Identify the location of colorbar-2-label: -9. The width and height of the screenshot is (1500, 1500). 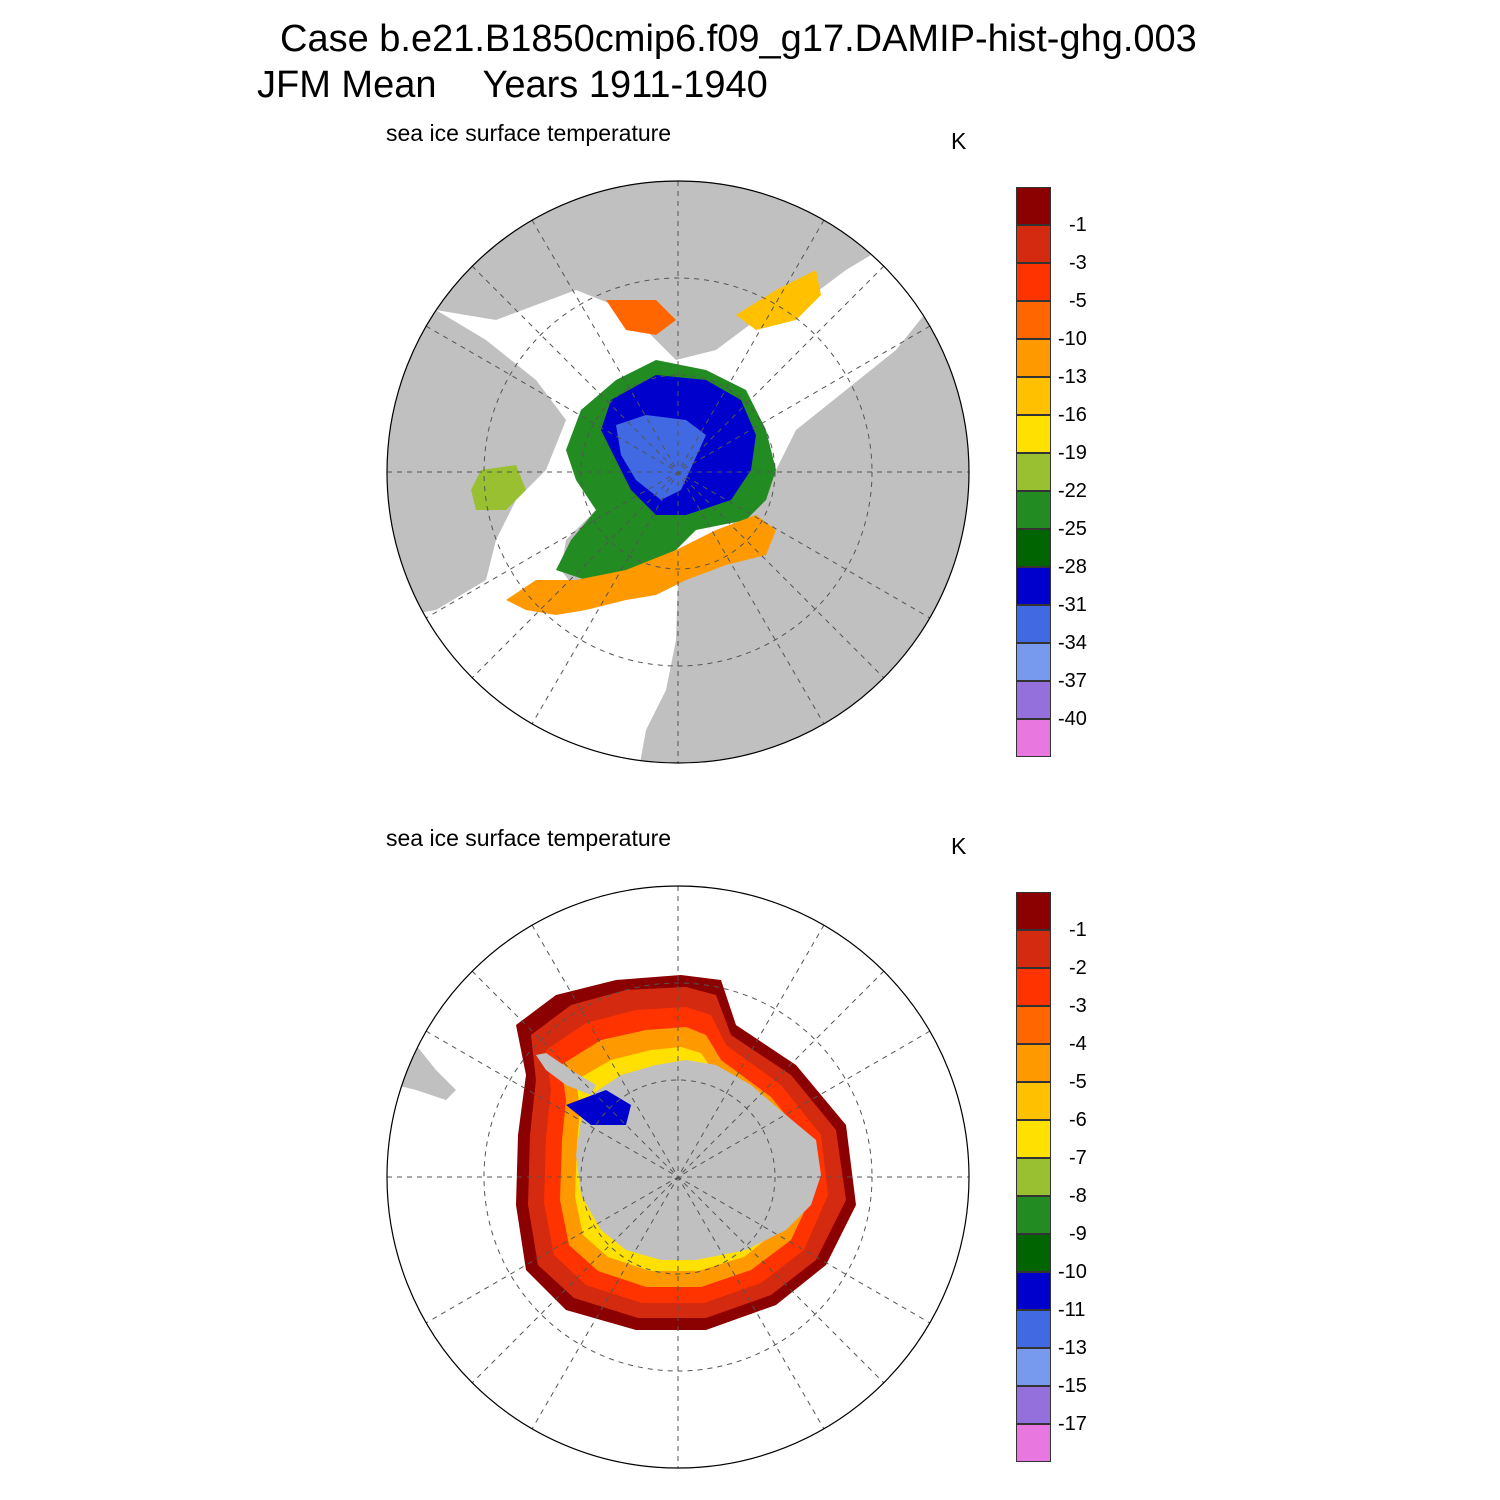
(1078, 1234).